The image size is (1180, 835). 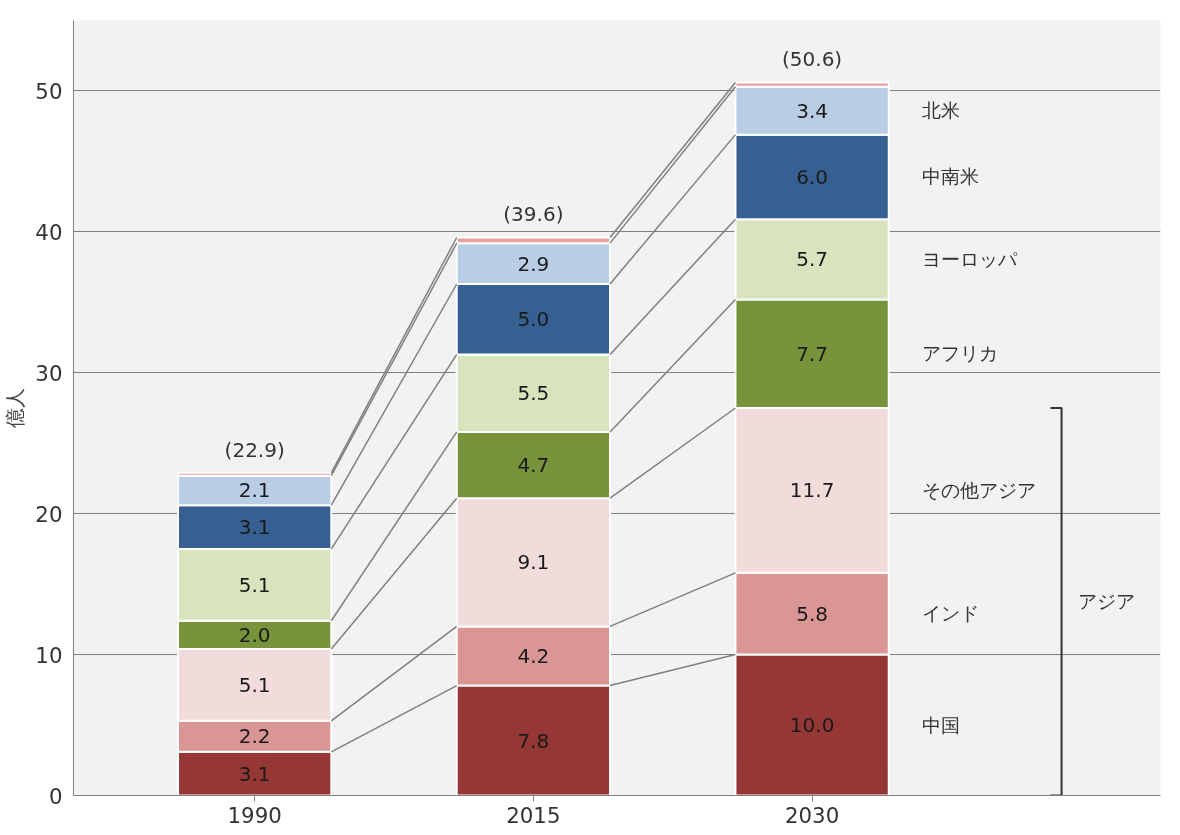 What do you see at coordinates (1107, 602) in the screenshot?
I see `annotation: アジア` at bounding box center [1107, 602].